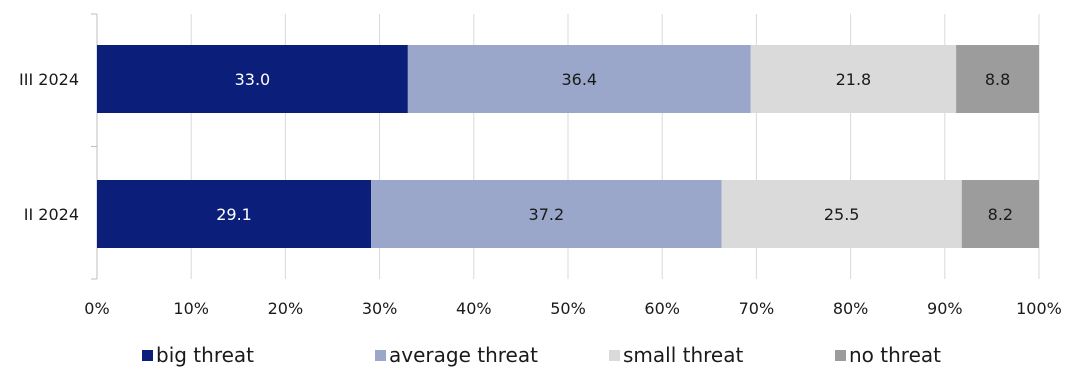  What do you see at coordinates (895, 355) in the screenshot?
I see `legend-label: no threat` at bounding box center [895, 355].